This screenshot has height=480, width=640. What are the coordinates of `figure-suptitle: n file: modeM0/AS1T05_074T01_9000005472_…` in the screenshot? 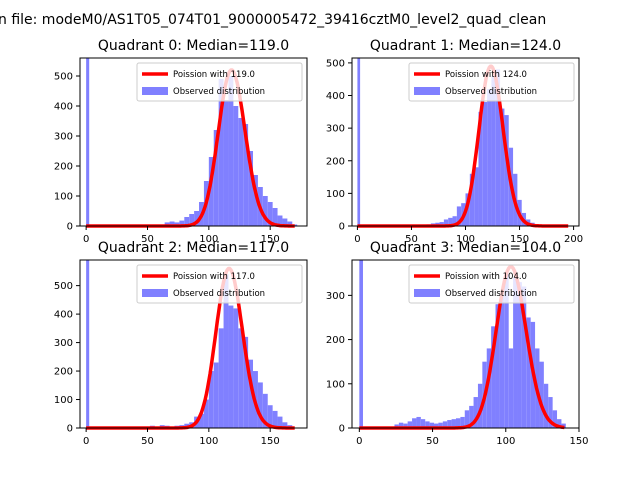 It's located at (273, 20).